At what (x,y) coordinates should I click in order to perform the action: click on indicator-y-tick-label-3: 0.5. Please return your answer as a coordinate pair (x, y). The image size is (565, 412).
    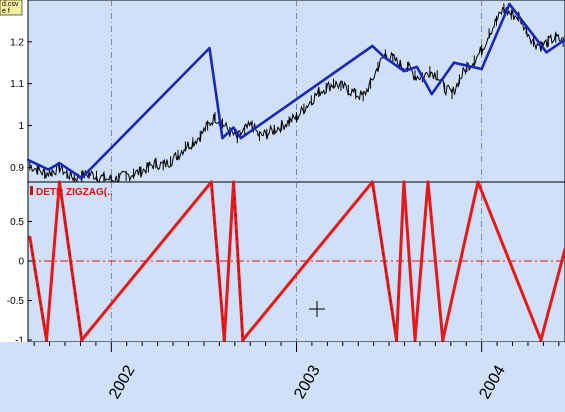
    Looking at the image, I should click on (17, 222).